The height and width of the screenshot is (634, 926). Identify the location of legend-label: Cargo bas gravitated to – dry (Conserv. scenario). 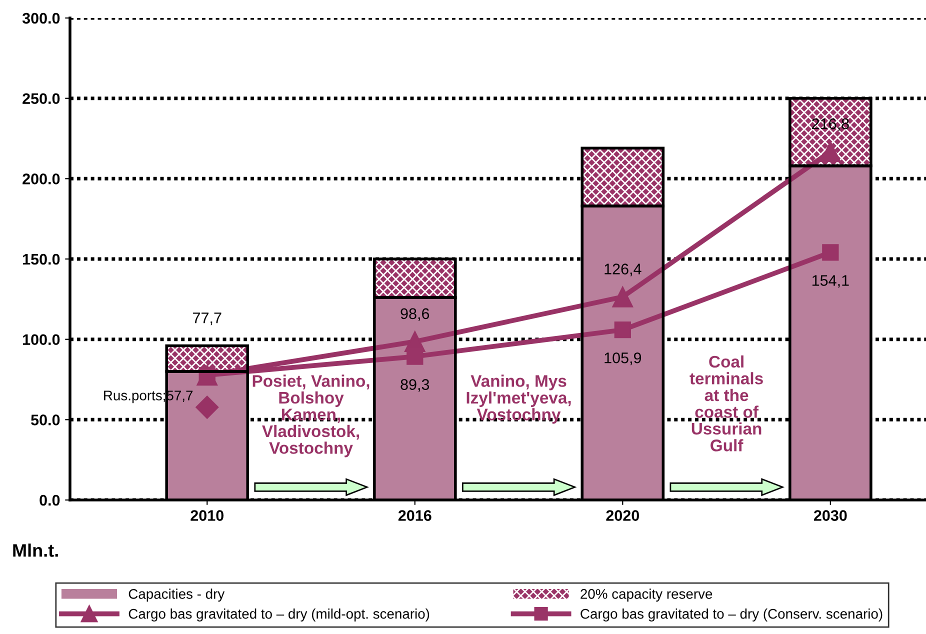
(731, 615).